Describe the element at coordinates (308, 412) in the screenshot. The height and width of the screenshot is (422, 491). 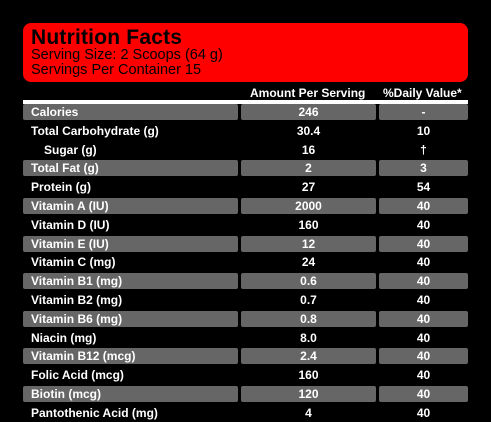
I see `nutrient-amount: 4` at that location.